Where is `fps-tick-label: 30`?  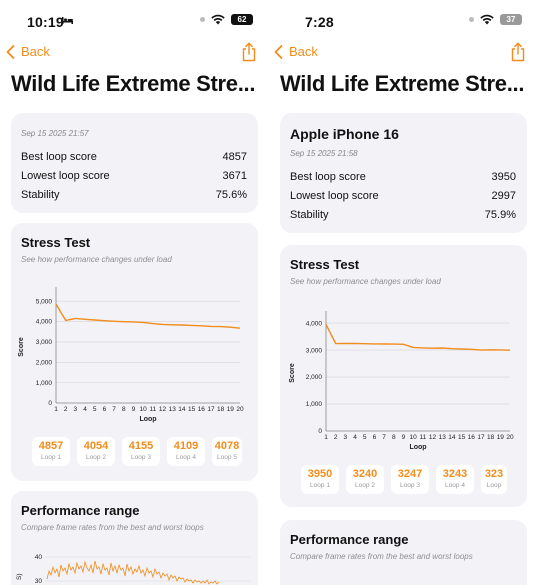
fps-tick-label: 30 is located at coordinates (39, 581).